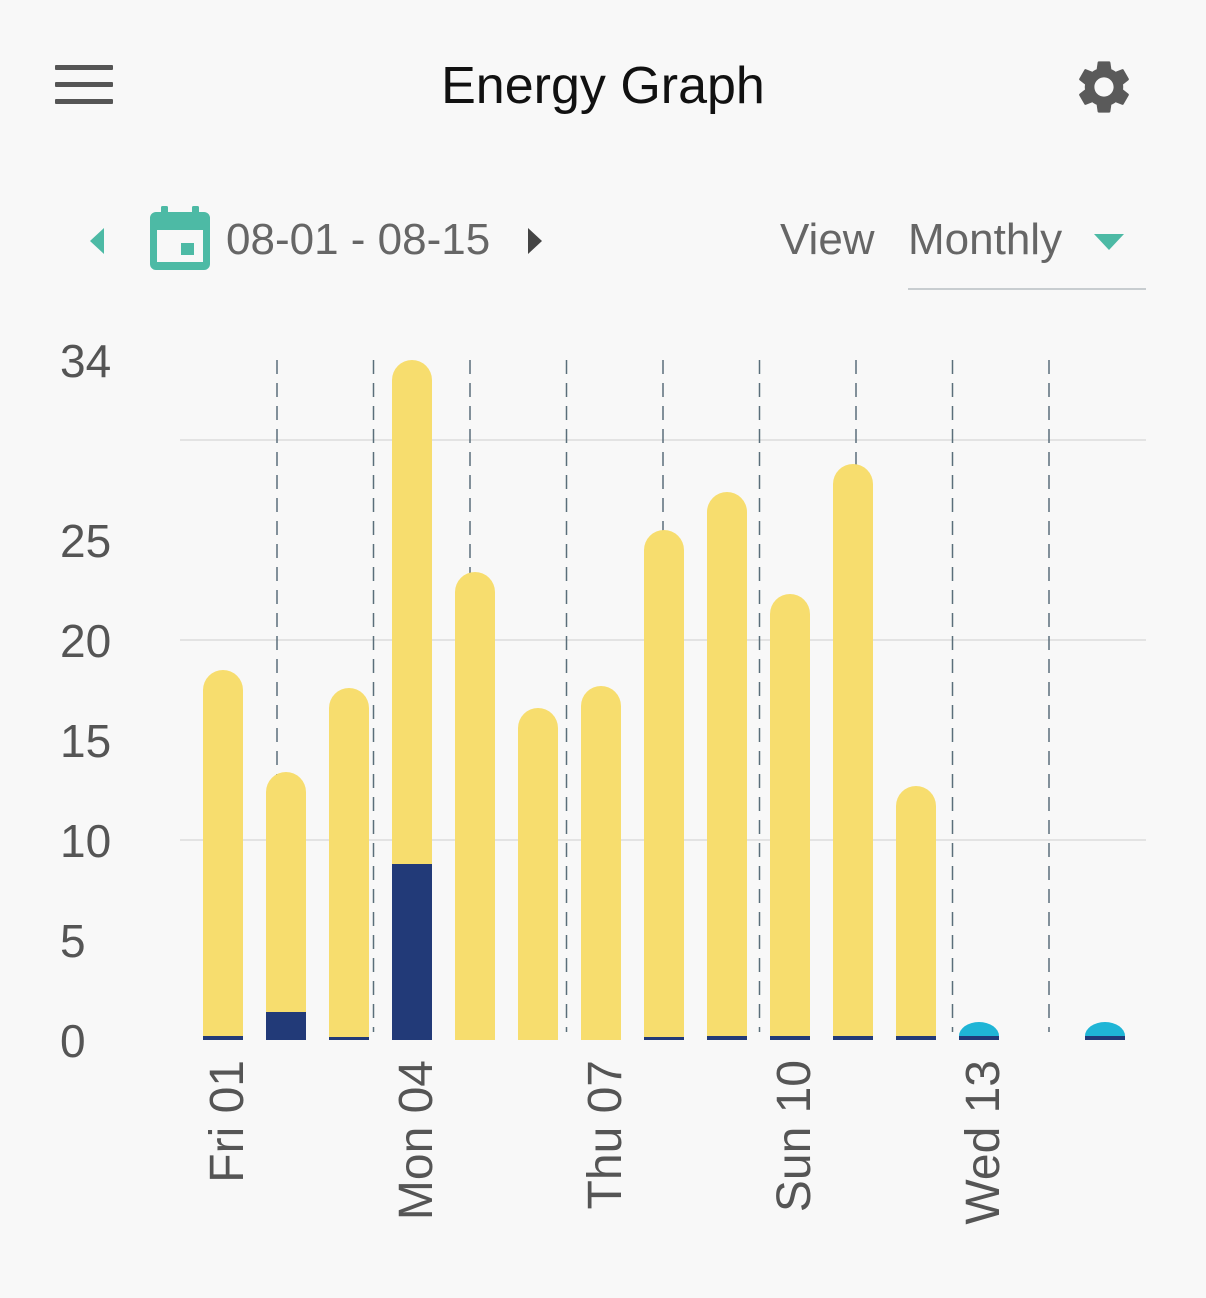 The image size is (1206, 1298). Describe the element at coordinates (73, 1041) in the screenshot. I see `y-tick-label: 0` at that location.